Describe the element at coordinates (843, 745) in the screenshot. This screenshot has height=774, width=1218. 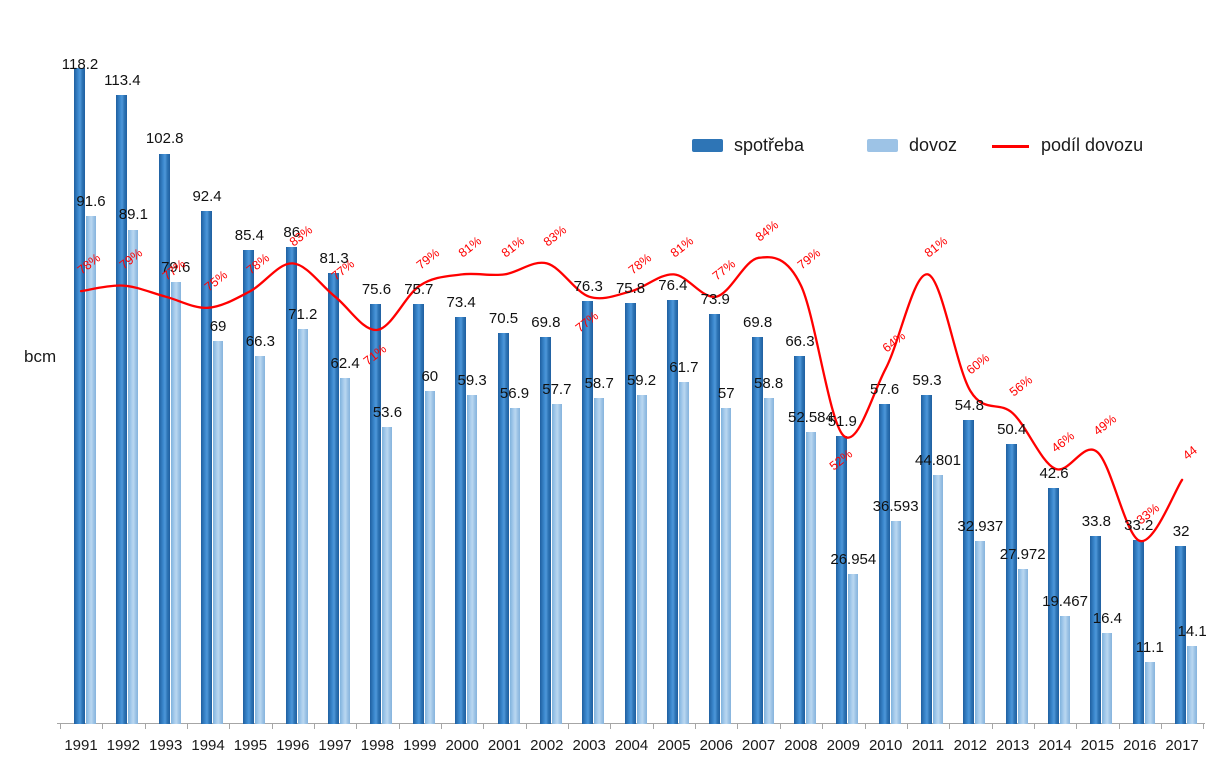
I see `year-label: 2009` at that location.